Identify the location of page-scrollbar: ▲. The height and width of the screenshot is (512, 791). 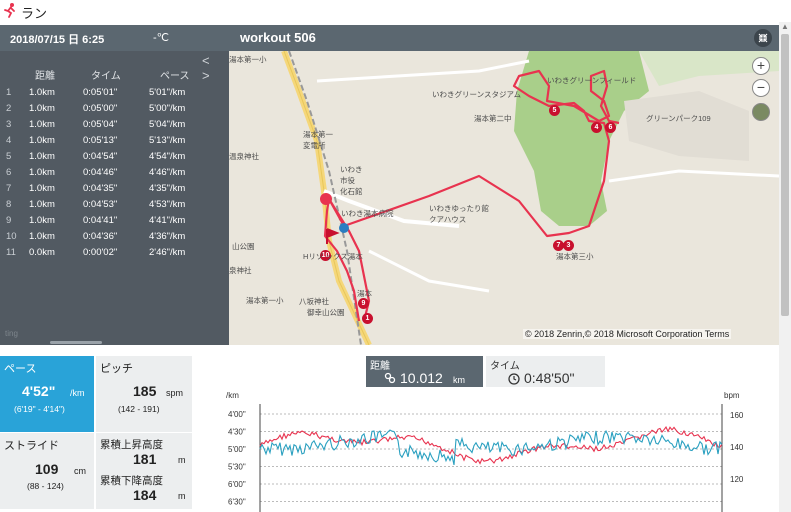
(785, 267).